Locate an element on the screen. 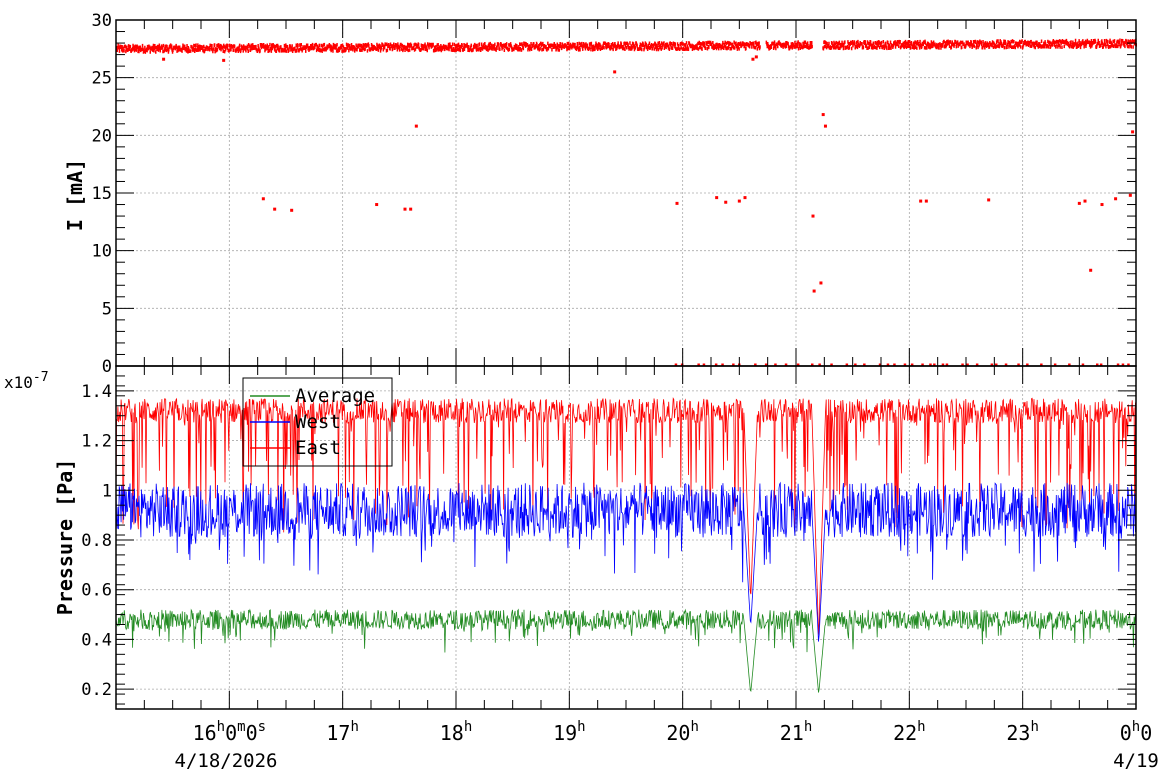 This screenshot has height=782, width=1158. y-tick-label: 20 is located at coordinates (102, 136).